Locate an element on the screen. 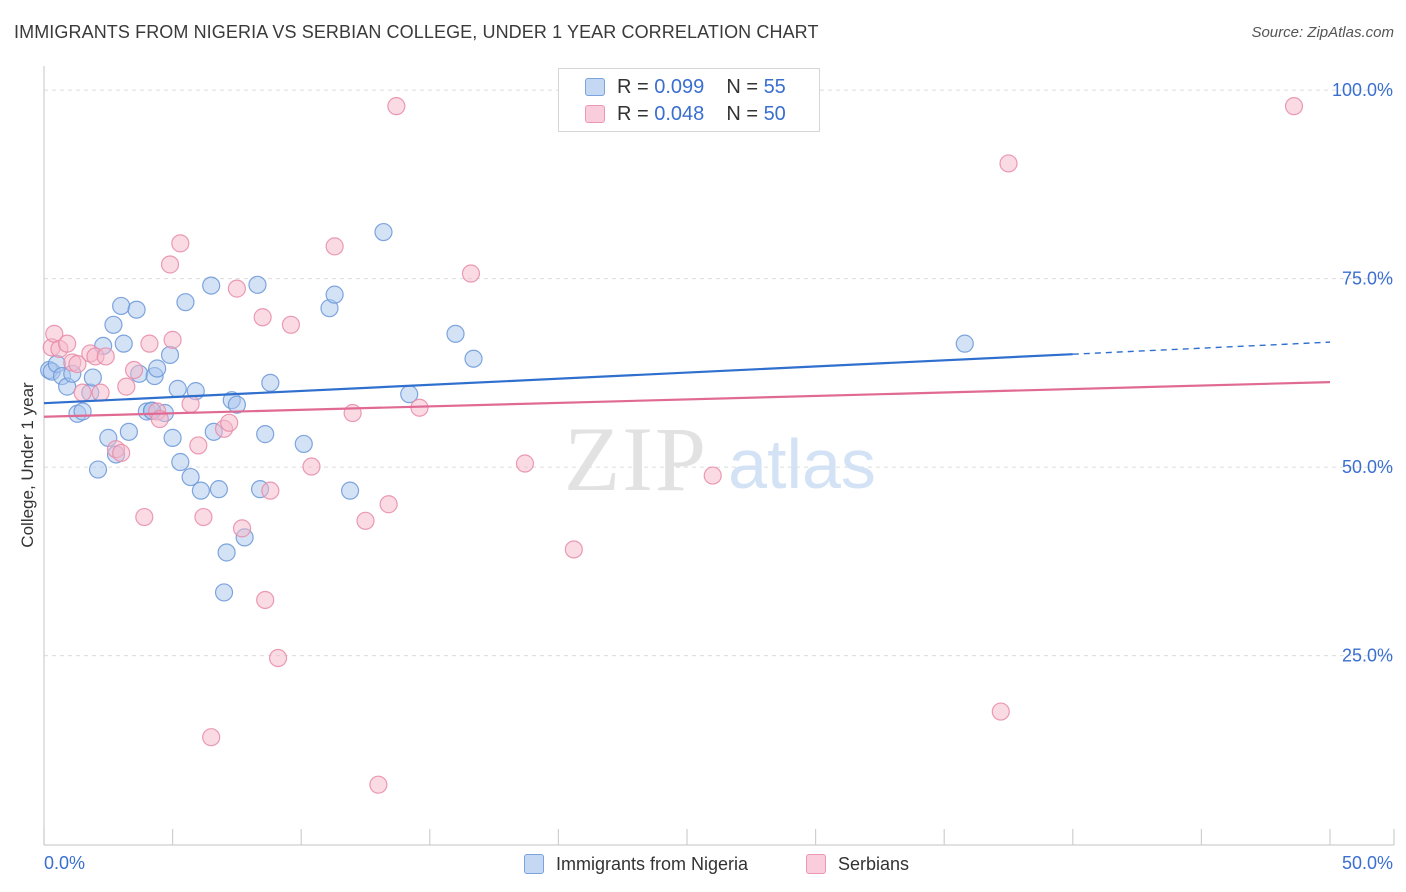 This screenshot has width=1406, height=892. legend-r-label: R = is located at coordinates (636, 113).